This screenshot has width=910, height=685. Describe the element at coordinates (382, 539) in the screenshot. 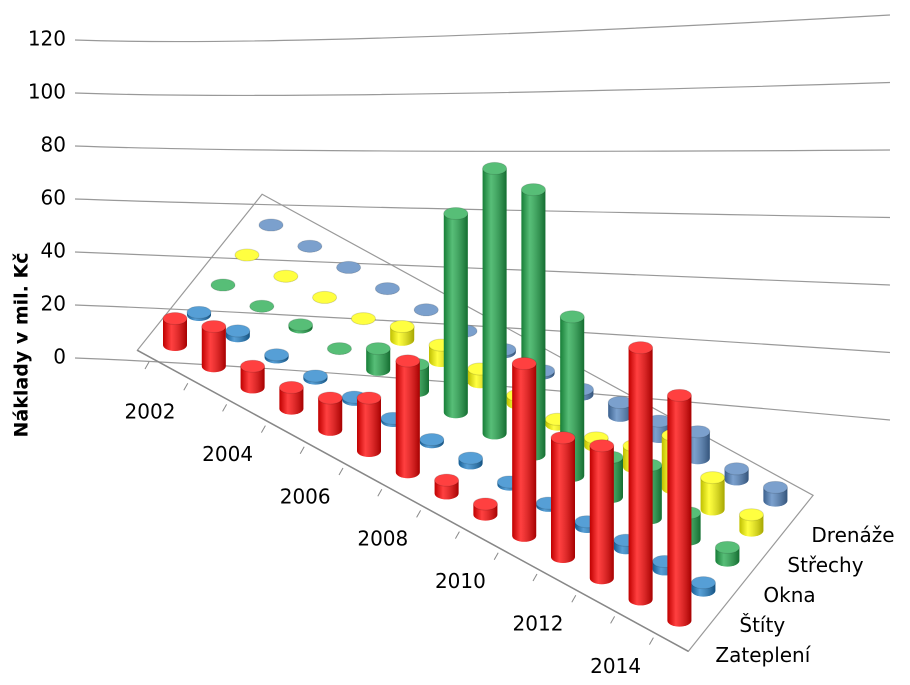

I see `x-tick-label: 2008` at that location.